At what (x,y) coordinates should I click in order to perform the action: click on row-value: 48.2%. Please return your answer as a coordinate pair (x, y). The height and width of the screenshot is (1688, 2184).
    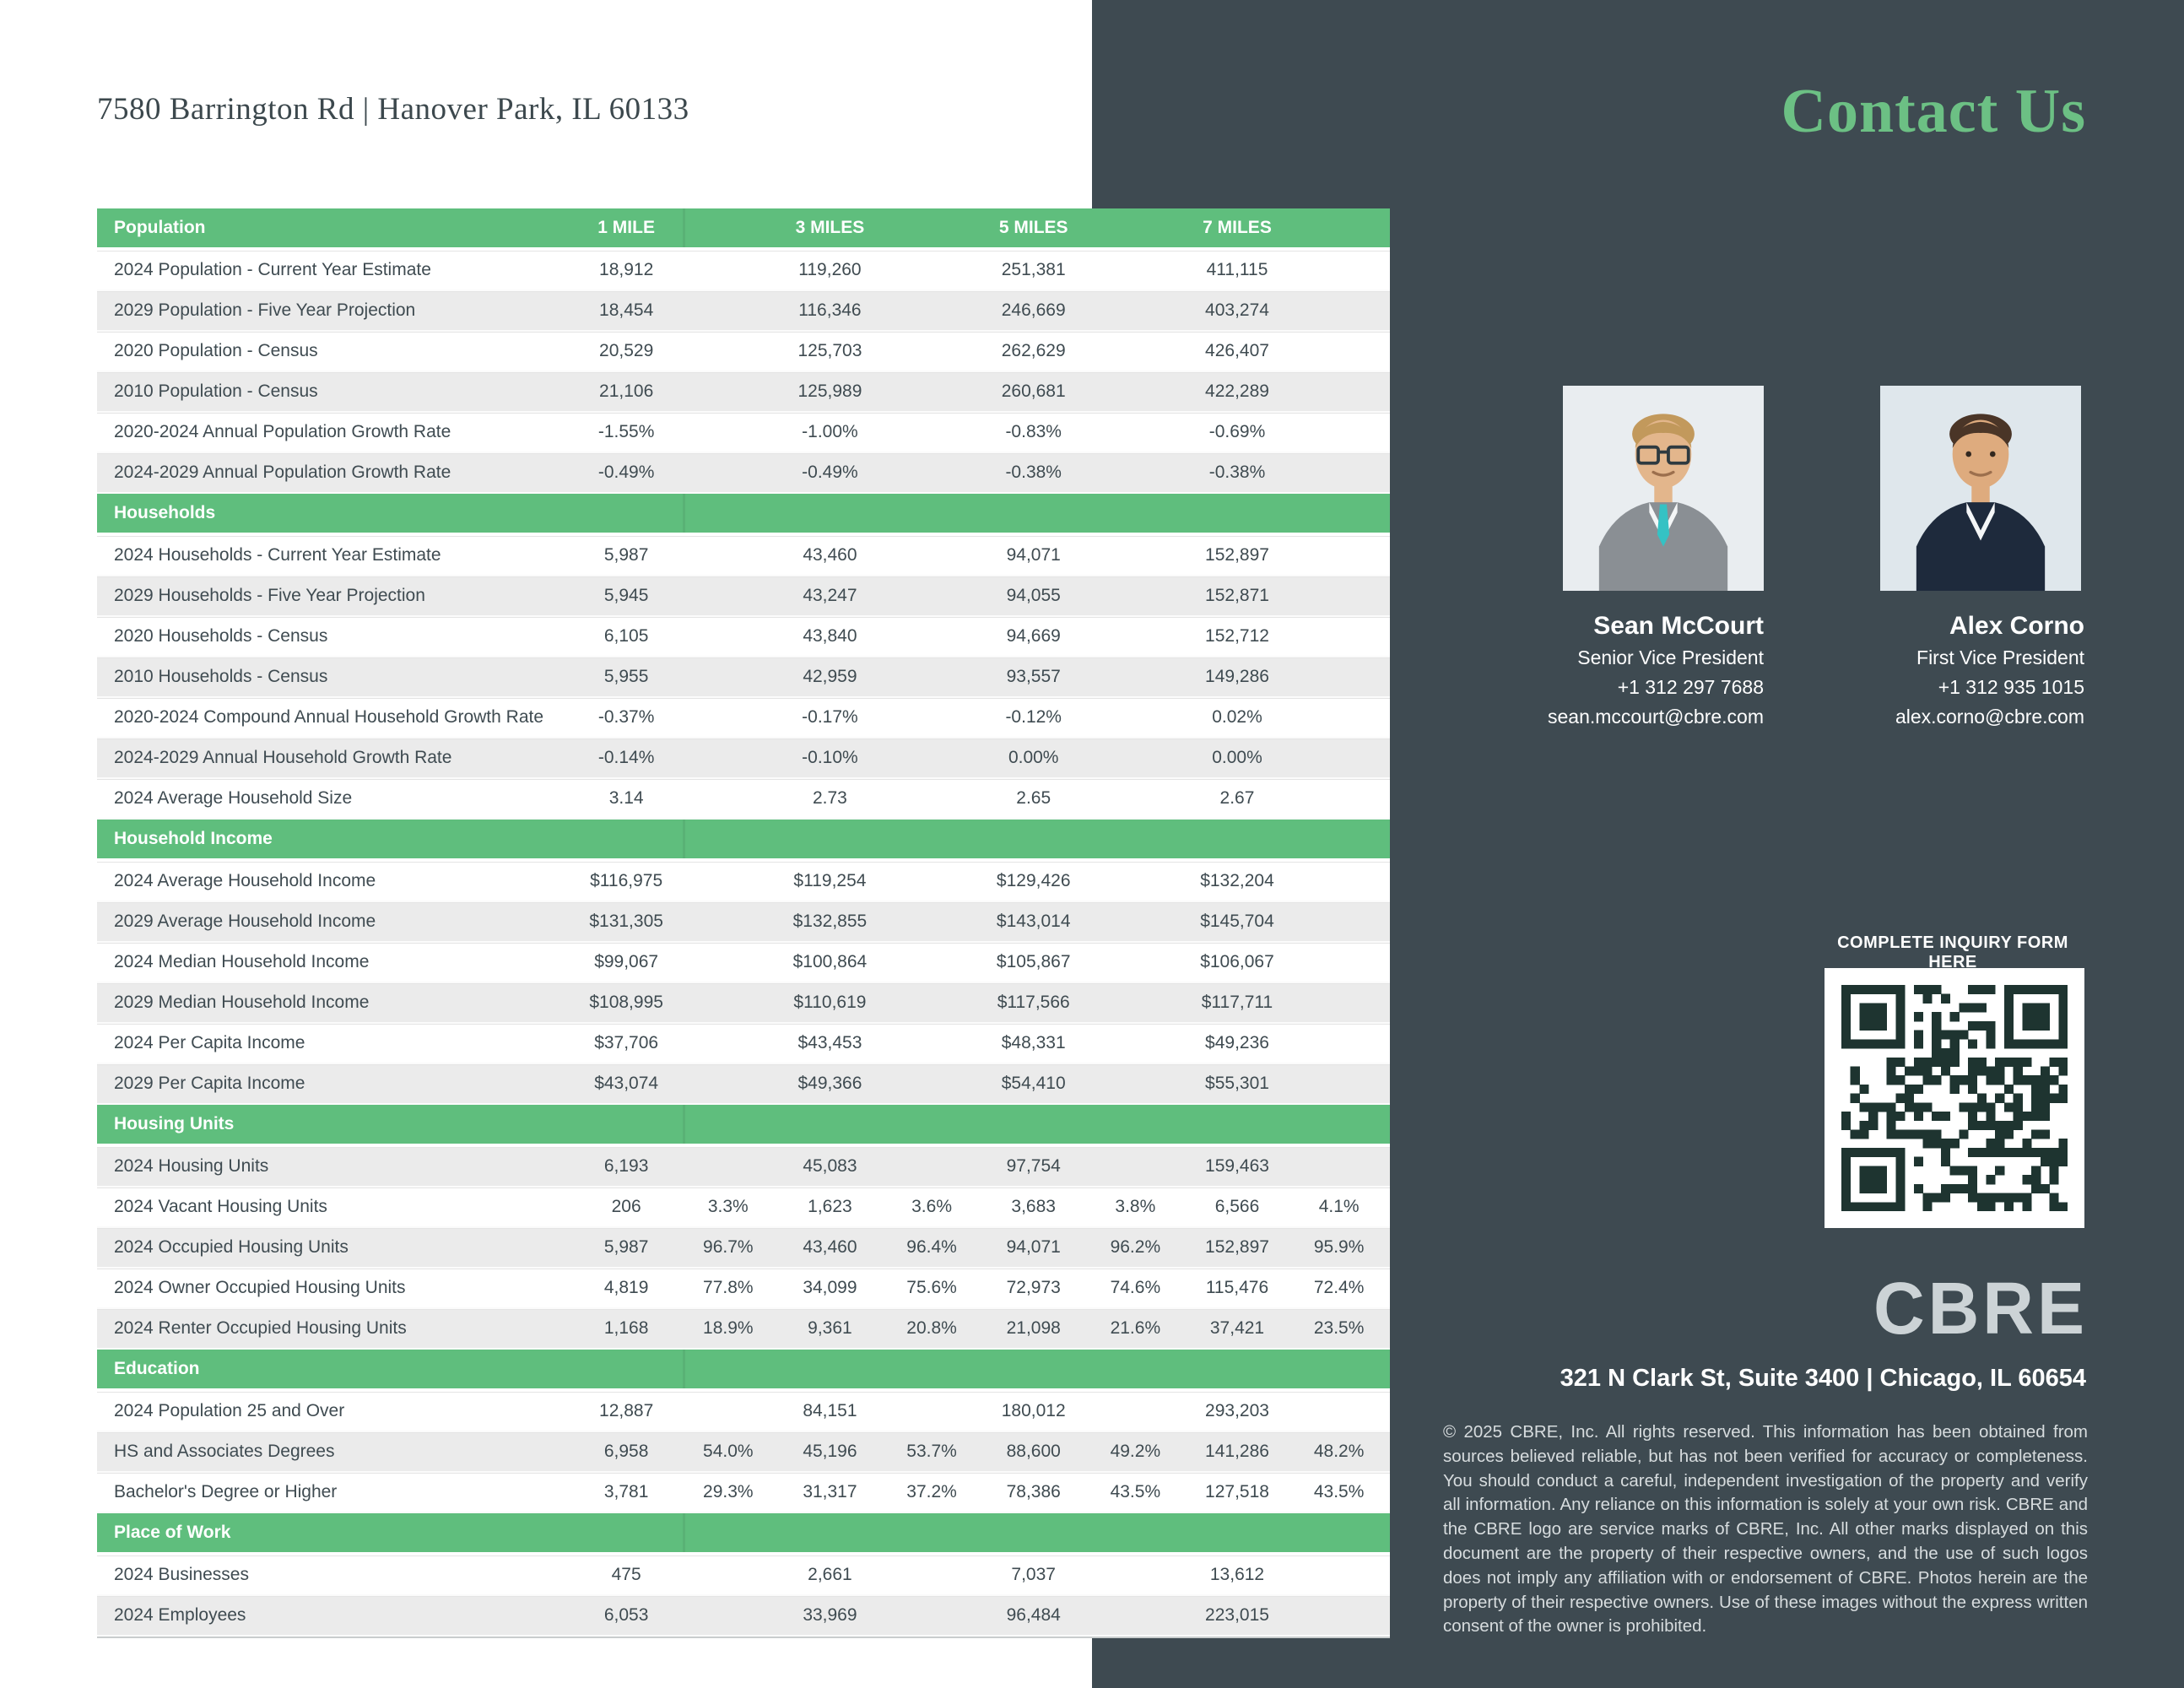
    Looking at the image, I should click on (1339, 1451).